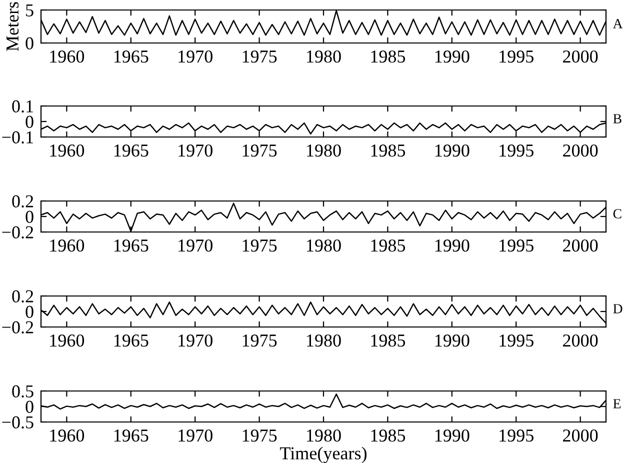  Describe the element at coordinates (12, 27) in the screenshot. I see `y-axis-title: Meters` at that location.